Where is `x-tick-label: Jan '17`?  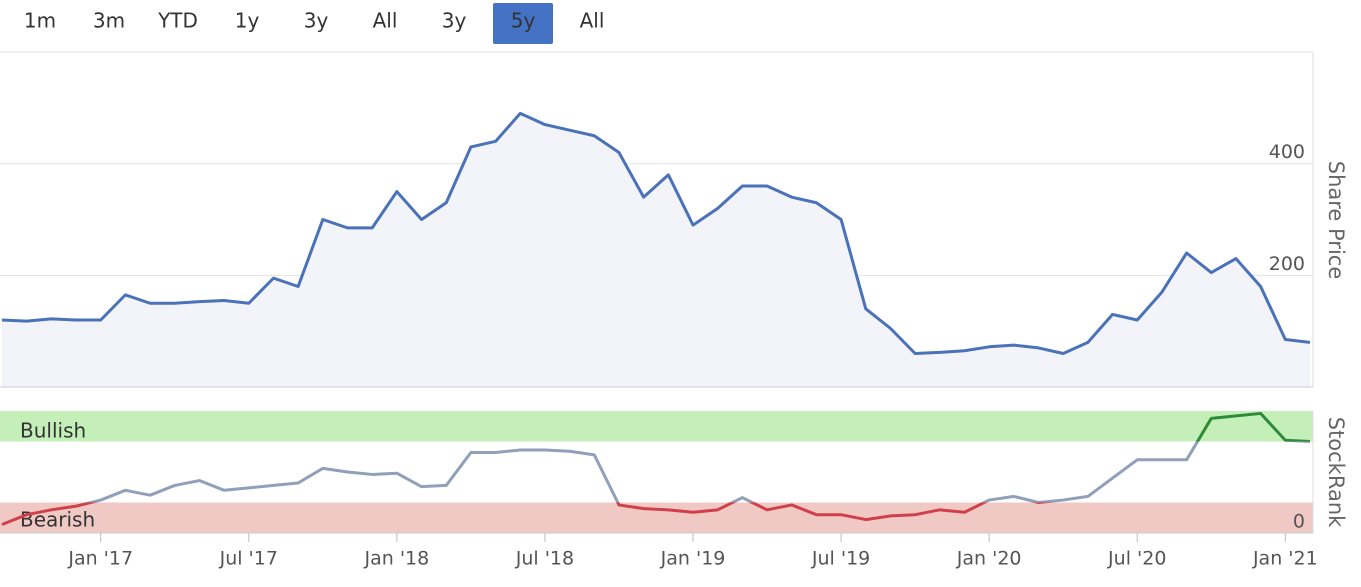
x-tick-label: Jan '17 is located at coordinates (100, 559).